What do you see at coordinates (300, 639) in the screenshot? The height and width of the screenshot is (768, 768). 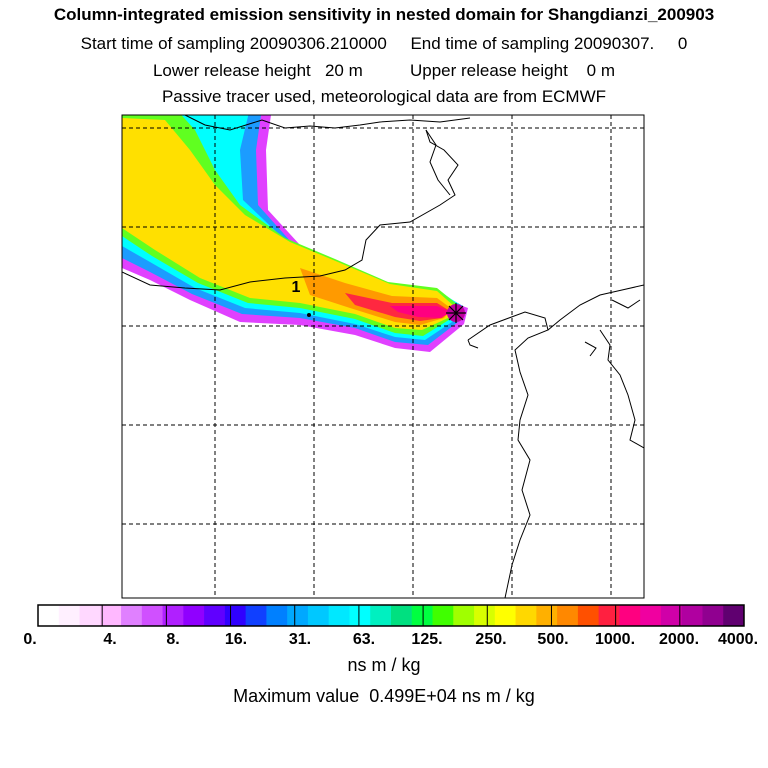 I see `colorbar-tick-label: 31.` at bounding box center [300, 639].